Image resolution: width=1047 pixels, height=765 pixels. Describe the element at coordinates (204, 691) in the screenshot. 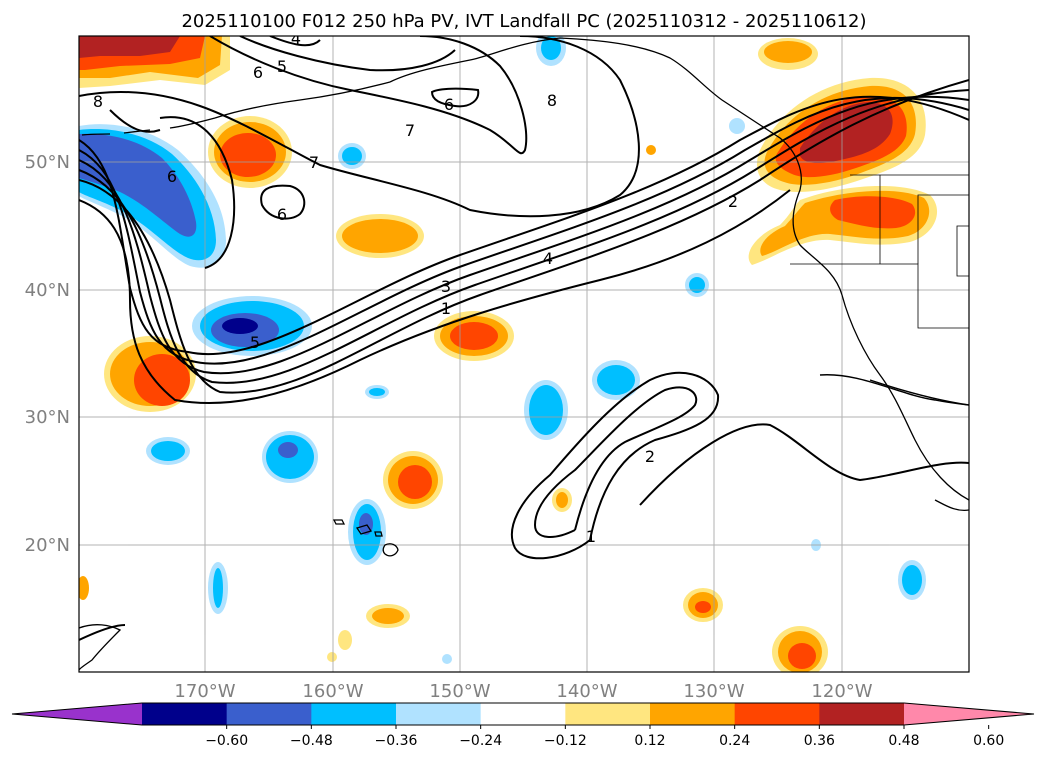

I see `lon-label: 170°W` at that location.